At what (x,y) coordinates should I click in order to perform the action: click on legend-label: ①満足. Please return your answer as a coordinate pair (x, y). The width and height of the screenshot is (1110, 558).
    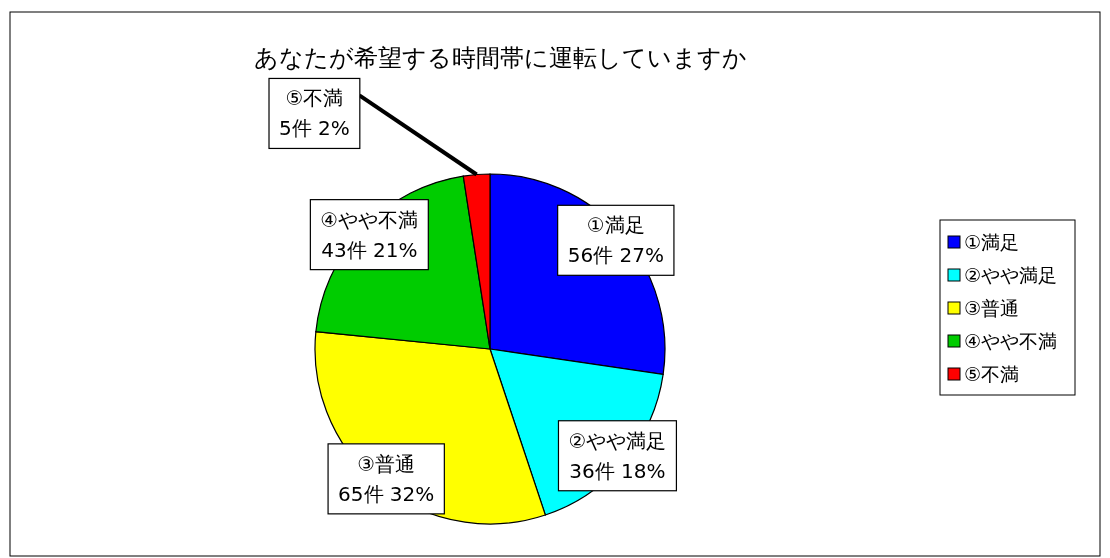
    Looking at the image, I should click on (992, 242).